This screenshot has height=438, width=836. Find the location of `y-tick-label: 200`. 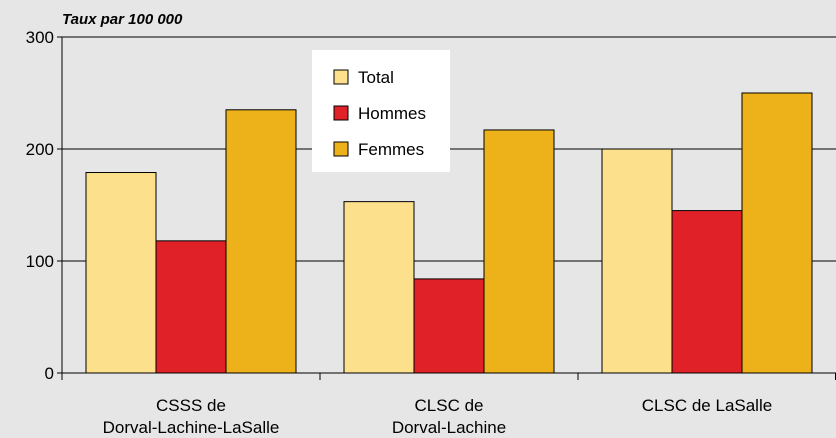

y-tick-label: 200 is located at coordinates (40, 149).